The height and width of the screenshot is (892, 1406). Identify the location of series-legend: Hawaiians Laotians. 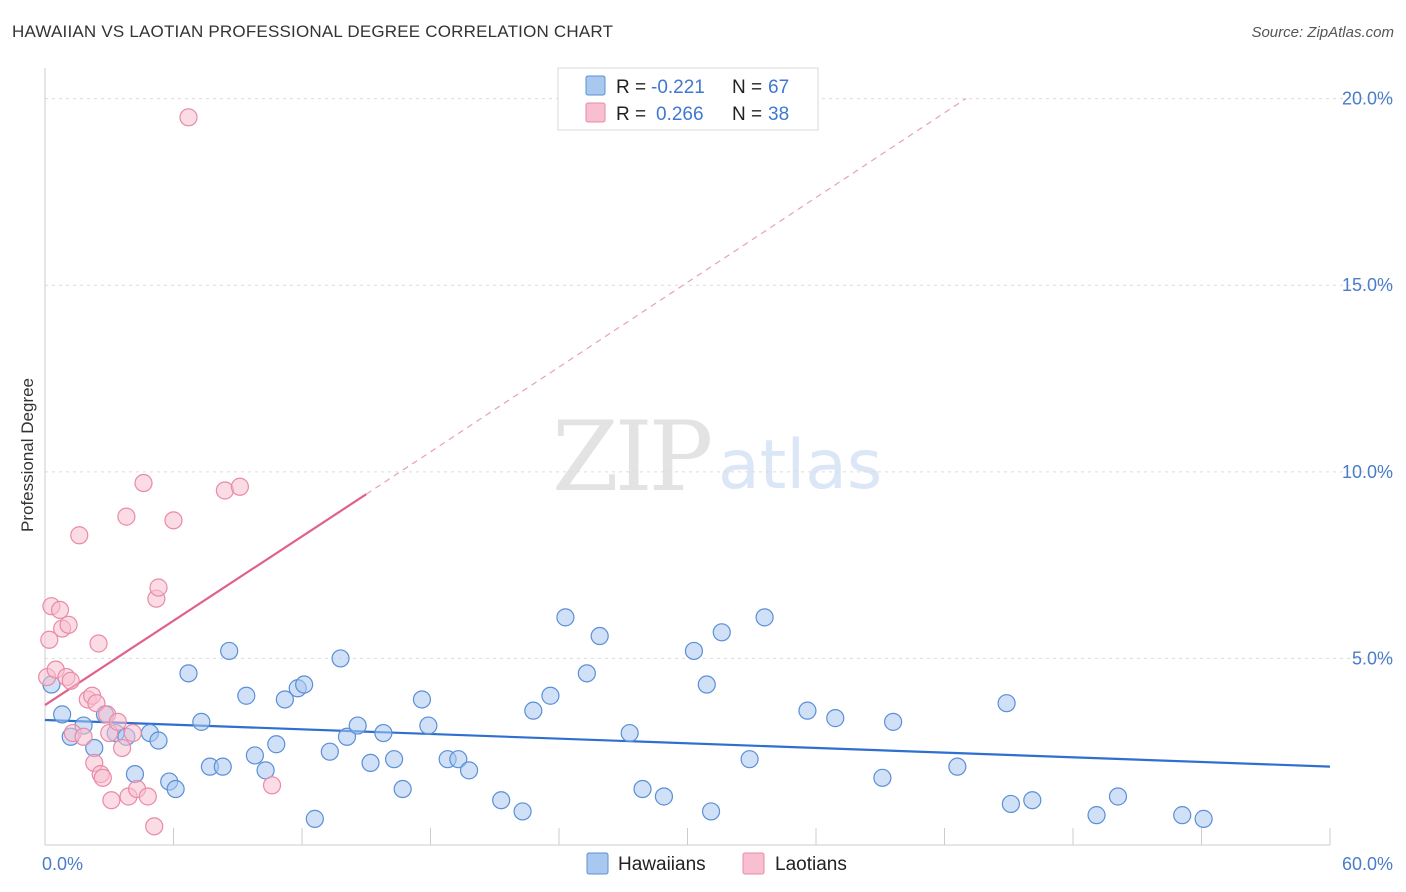
(716, 863).